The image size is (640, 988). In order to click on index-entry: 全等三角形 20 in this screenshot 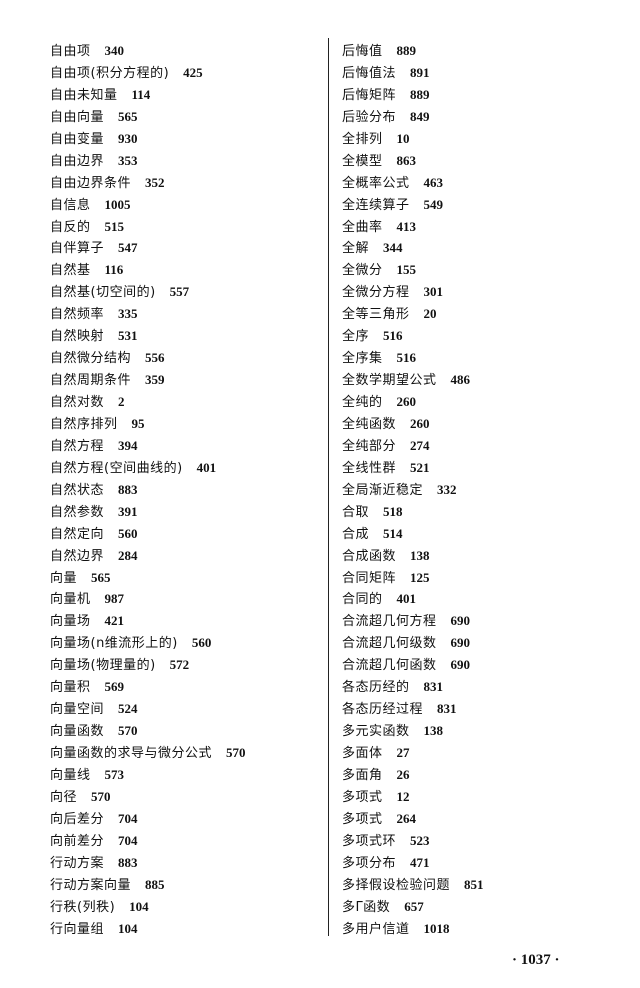, I will do `click(413, 314)`.